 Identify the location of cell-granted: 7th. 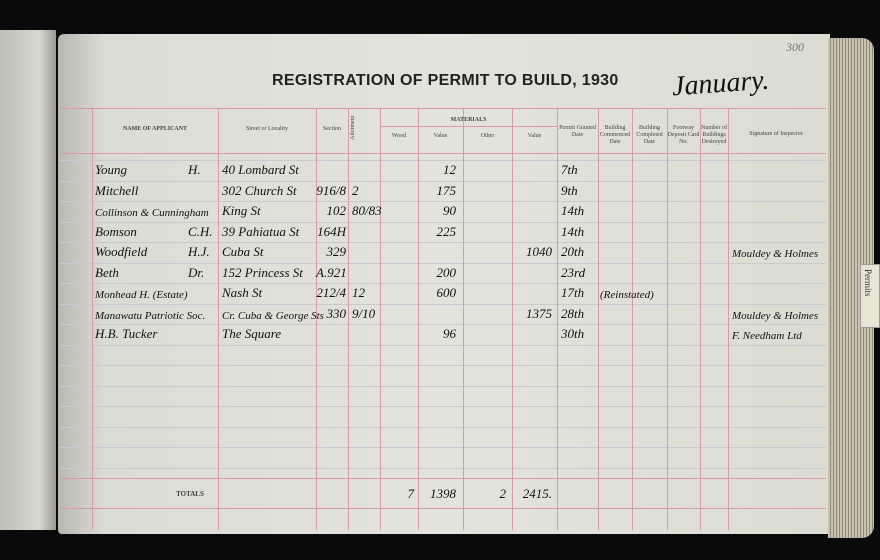
(569, 169).